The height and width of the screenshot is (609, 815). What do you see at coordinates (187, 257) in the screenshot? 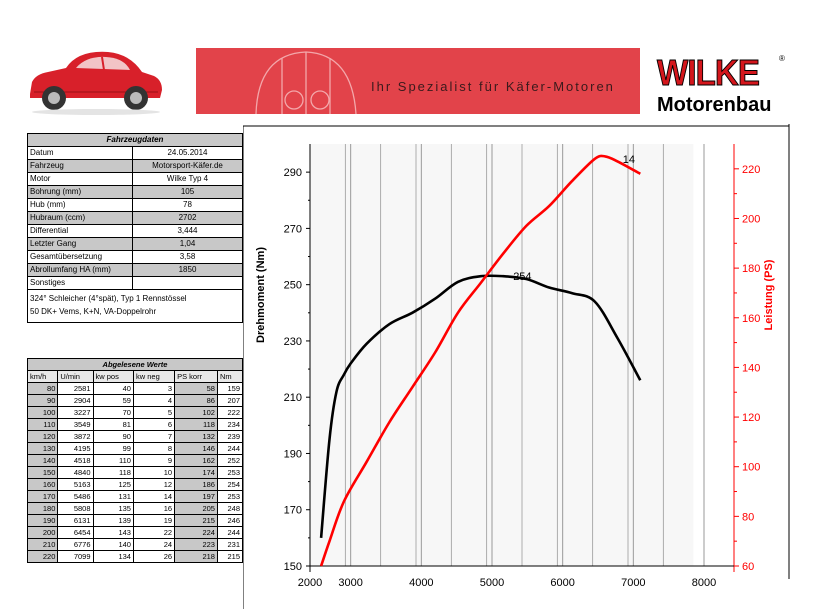
I see `vehicle-data-value: 3,58` at bounding box center [187, 257].